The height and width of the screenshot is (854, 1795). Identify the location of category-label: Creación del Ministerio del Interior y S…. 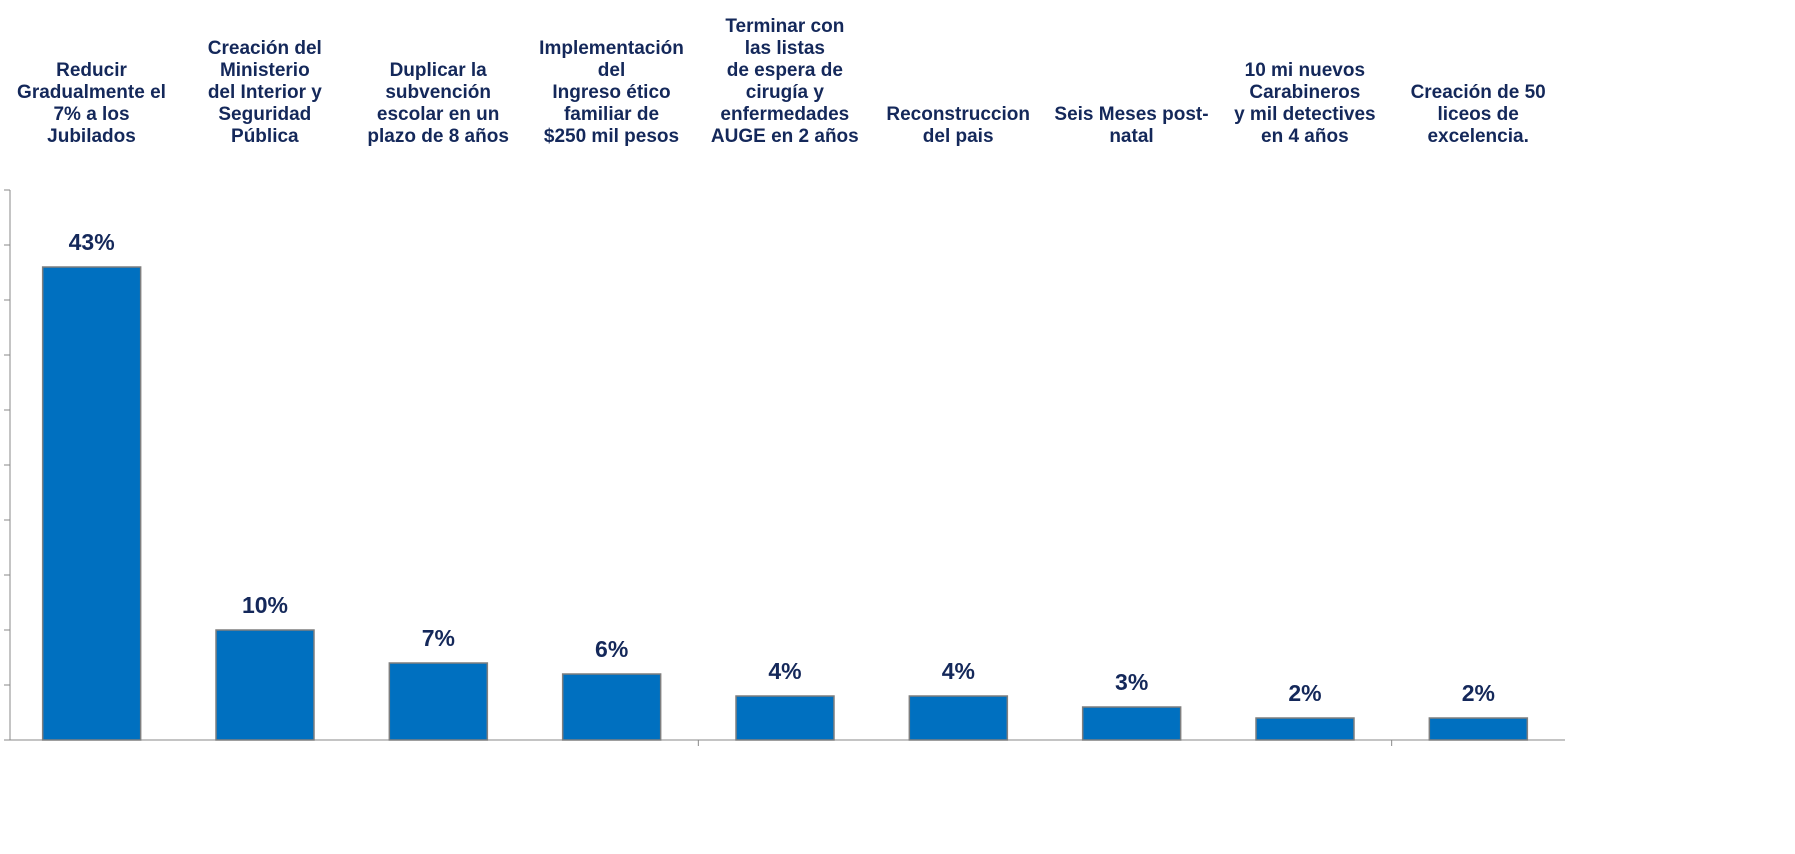
(264, 92).